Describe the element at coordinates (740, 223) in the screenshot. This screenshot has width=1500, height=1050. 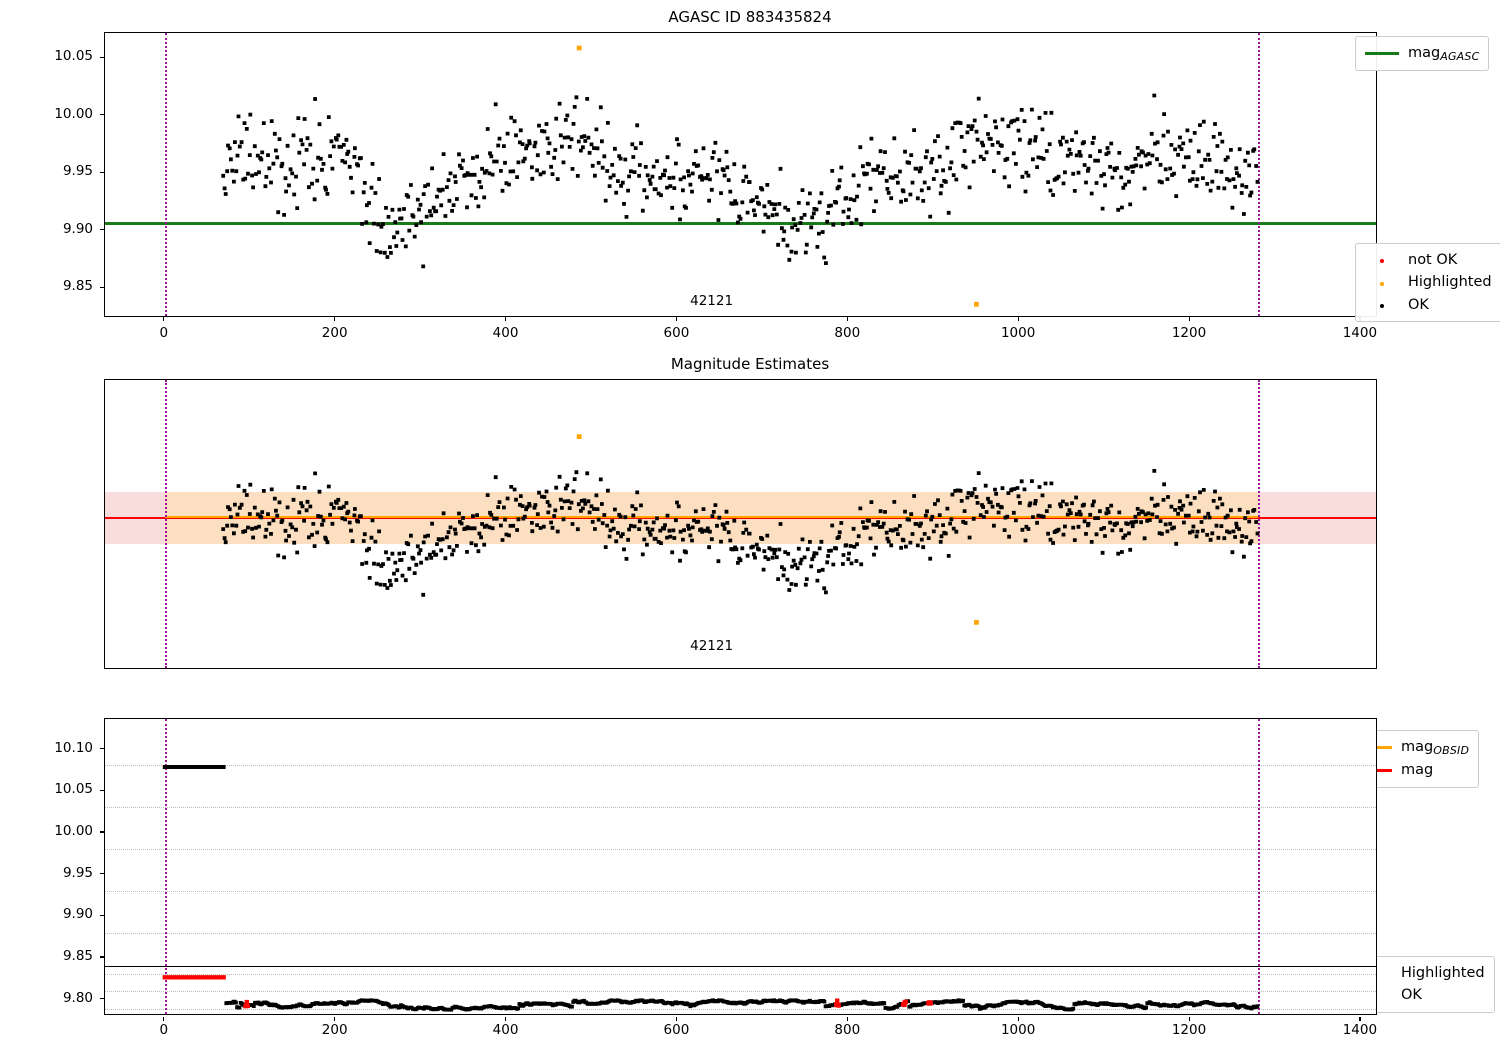
I see `mag-agasc-line` at that location.